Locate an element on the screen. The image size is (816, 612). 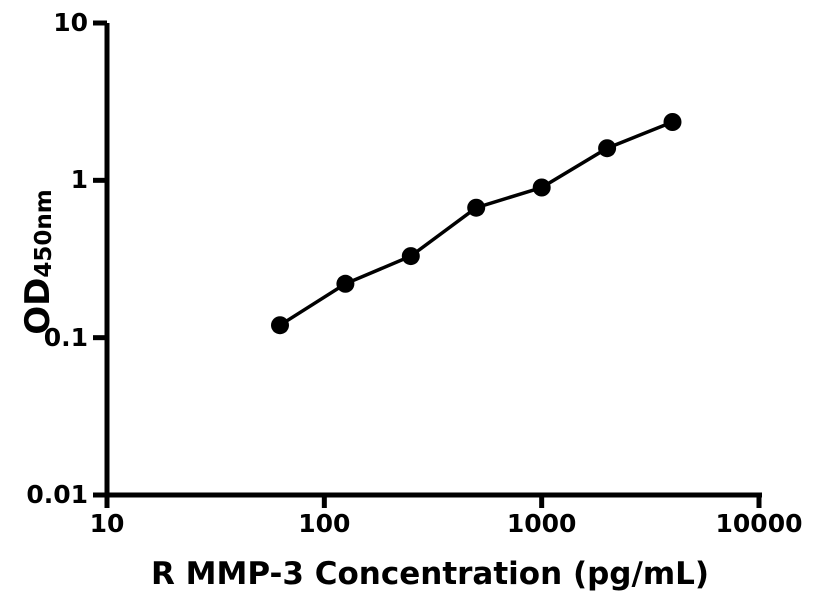
y-axis-title: OD450nm is located at coordinates (38, 262).